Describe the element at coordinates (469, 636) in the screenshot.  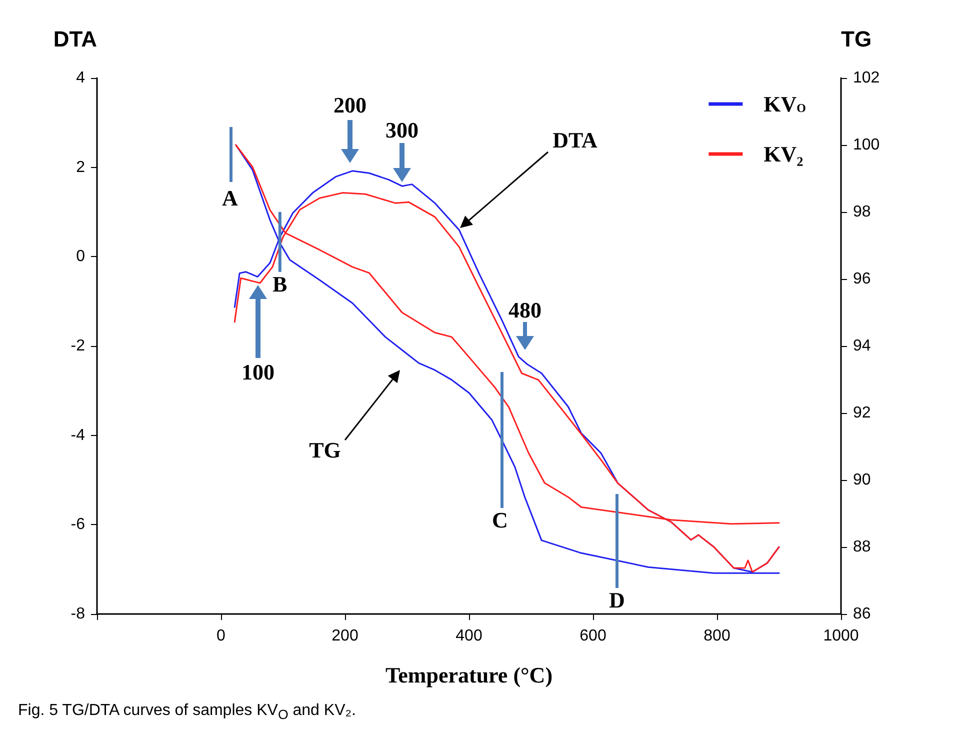
I see `x-tick-label: 400` at that location.